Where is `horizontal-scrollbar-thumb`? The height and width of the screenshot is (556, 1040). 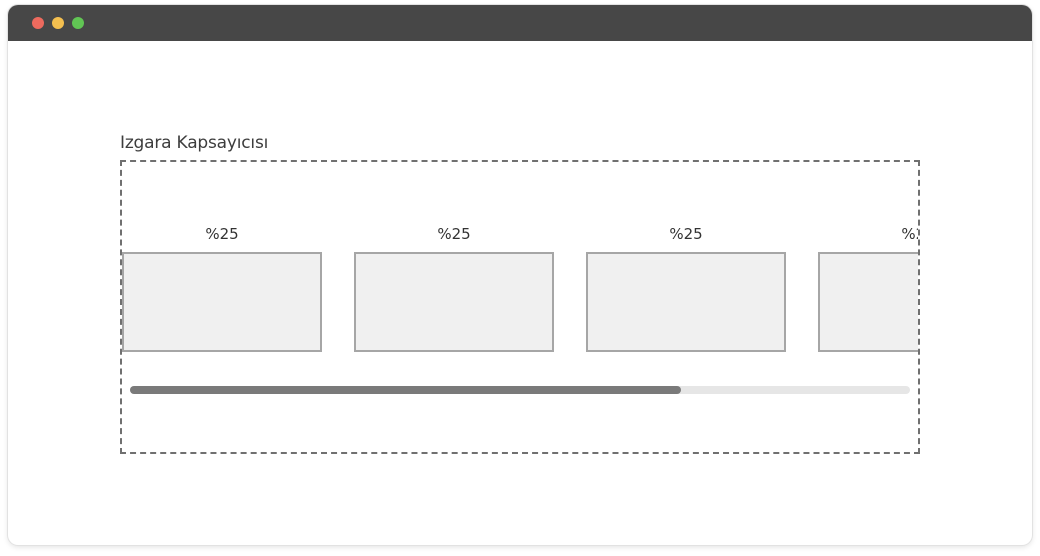
horizontal-scrollbar-thumb is located at coordinates (405, 390).